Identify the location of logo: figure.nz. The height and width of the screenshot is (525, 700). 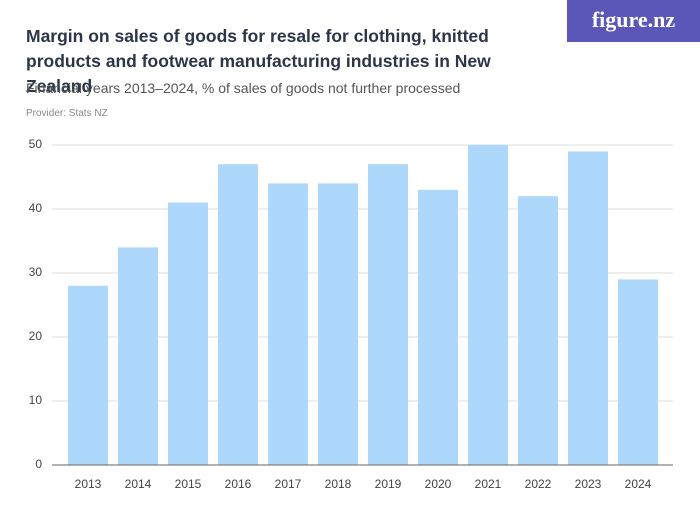
(633, 21).